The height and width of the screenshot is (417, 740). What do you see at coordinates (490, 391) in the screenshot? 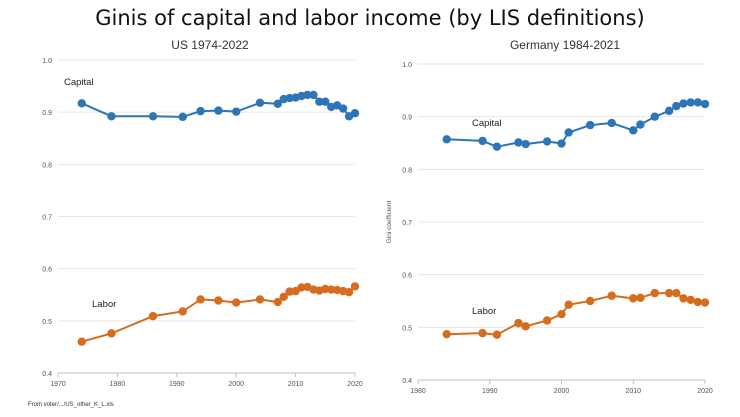
I see `de-xtick-label: 1990` at bounding box center [490, 391].